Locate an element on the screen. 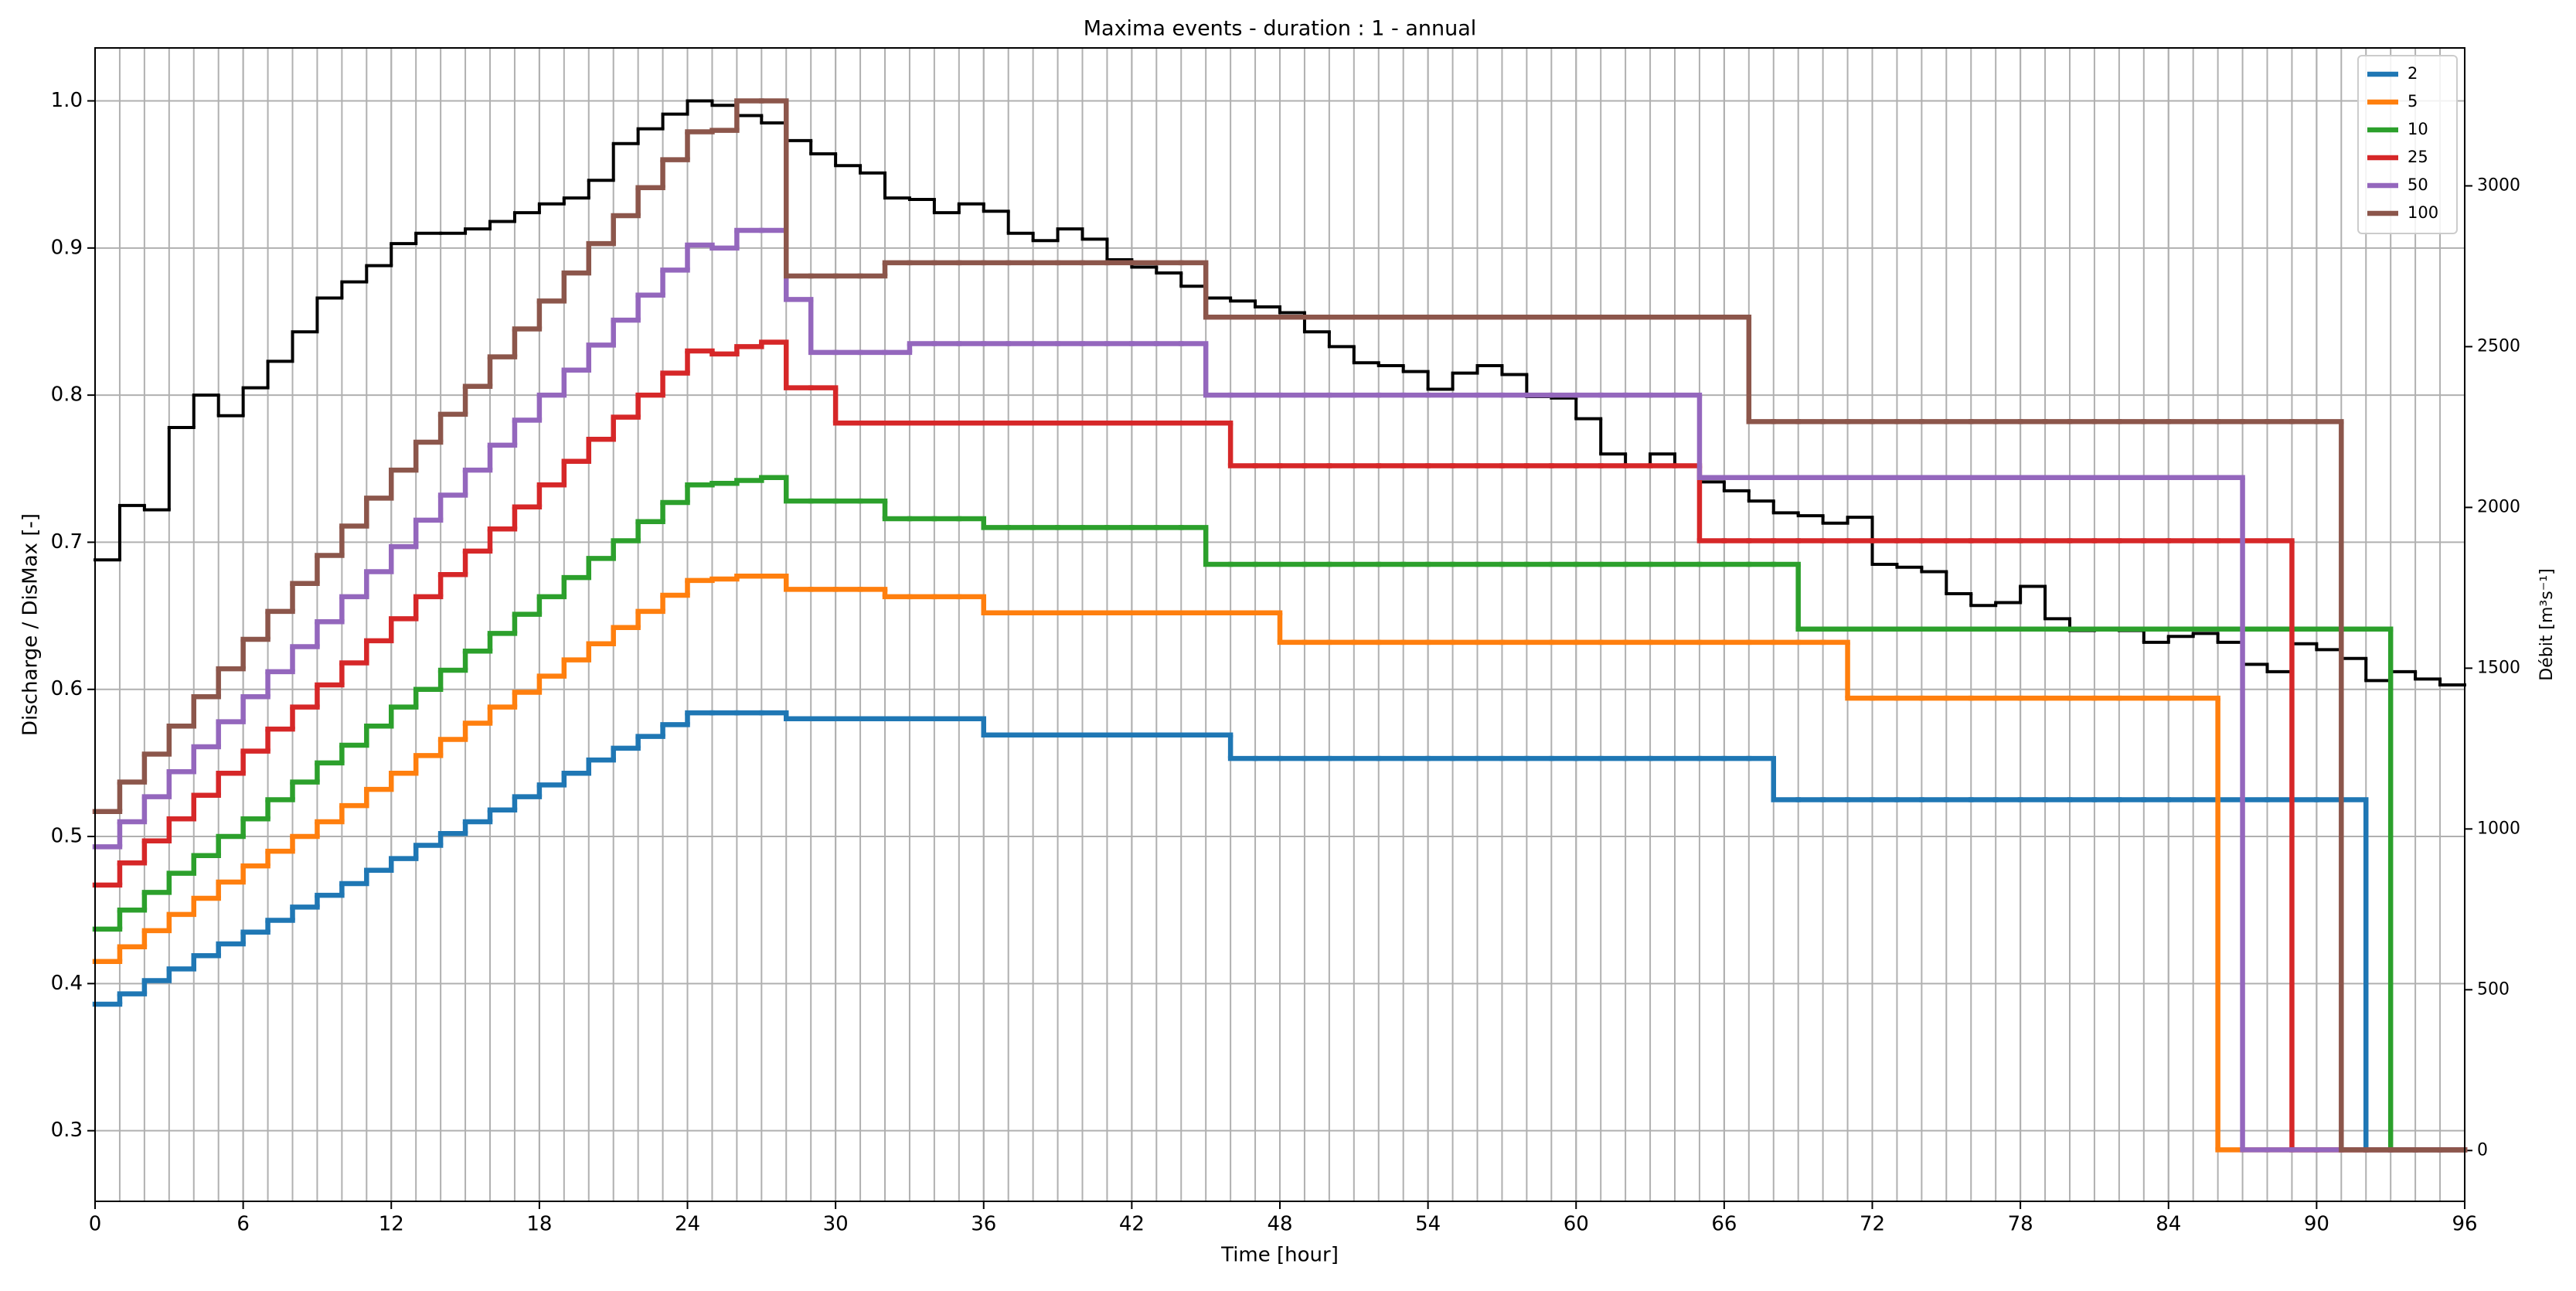 This screenshot has width=2576, height=1291. x-tick-label: 84 is located at coordinates (2168, 1224).